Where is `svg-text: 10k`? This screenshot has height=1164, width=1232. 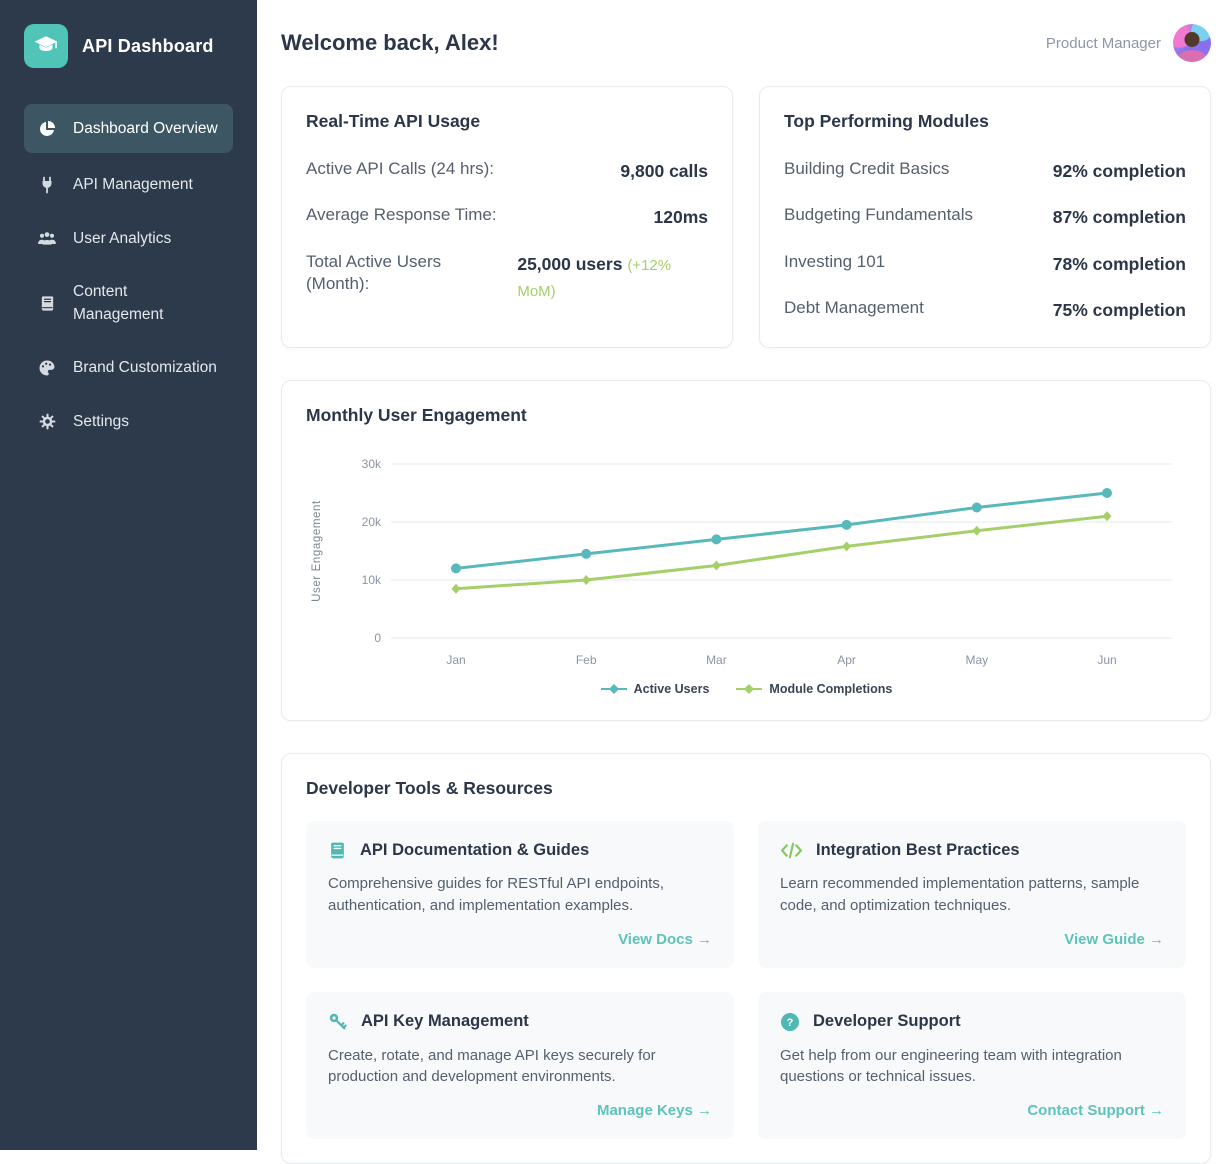 svg-text: 10k is located at coordinates (372, 580).